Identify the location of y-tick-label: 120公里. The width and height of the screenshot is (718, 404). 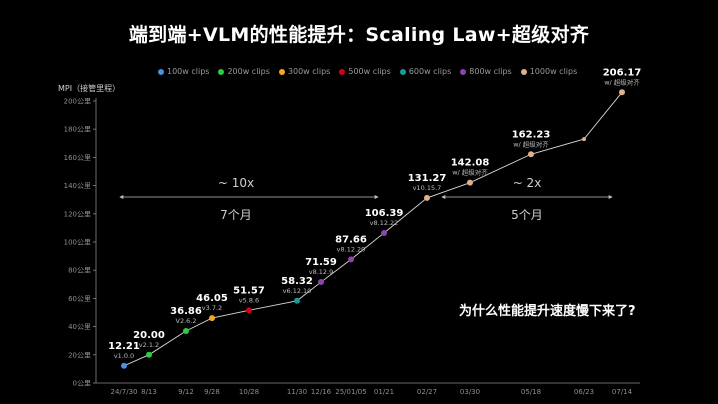
(77, 214).